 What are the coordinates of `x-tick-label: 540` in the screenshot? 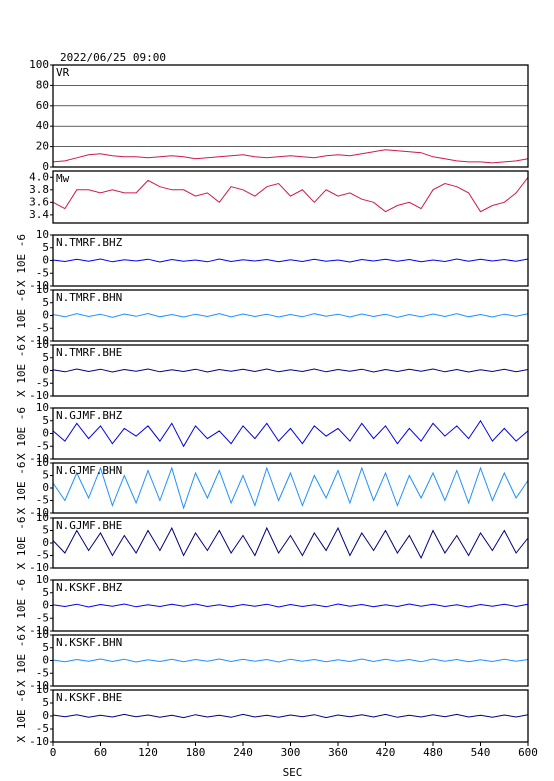 It's located at (481, 752).